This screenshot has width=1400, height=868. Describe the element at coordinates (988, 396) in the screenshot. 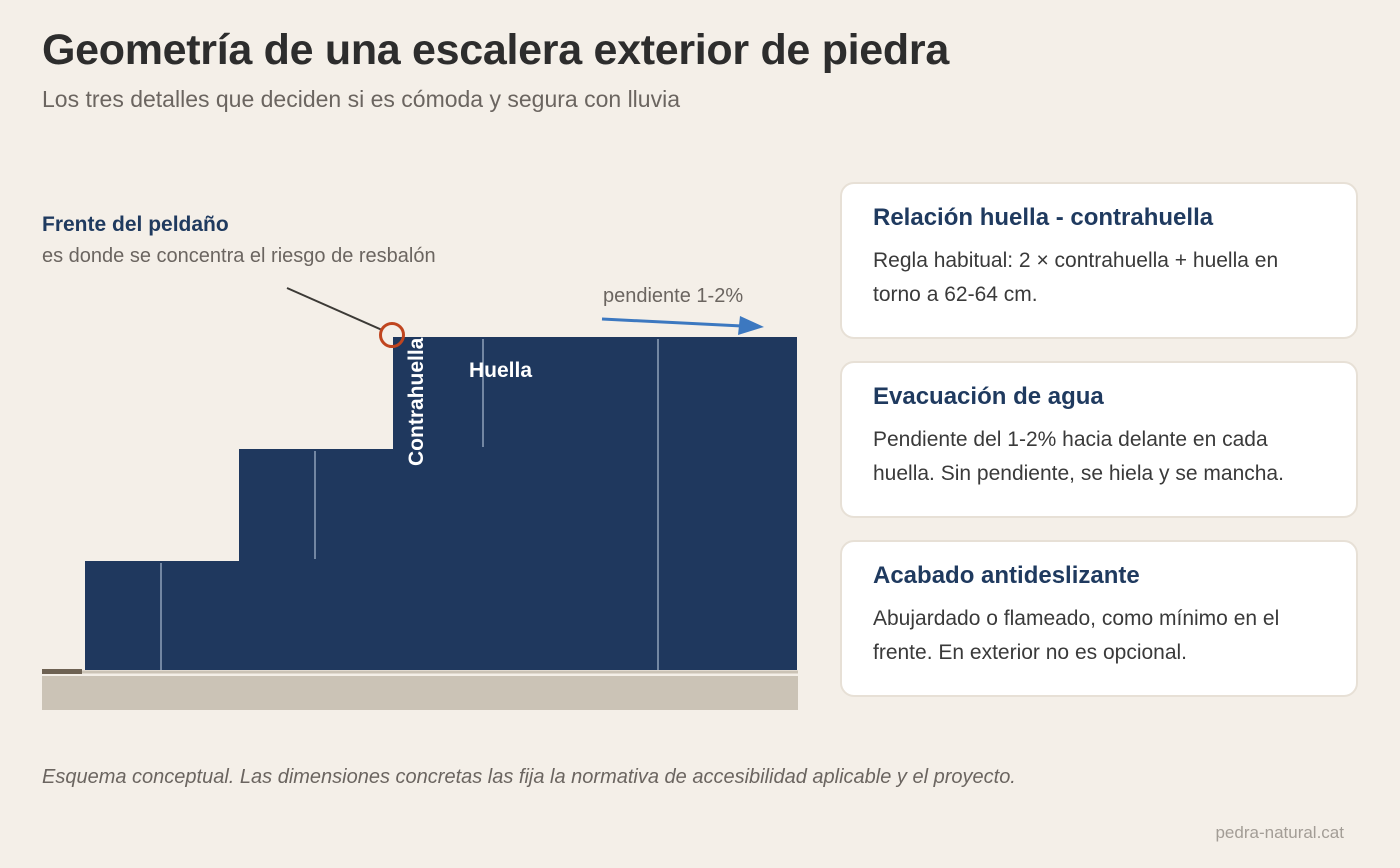

I see `card-title: Evacuación de agua` at that location.